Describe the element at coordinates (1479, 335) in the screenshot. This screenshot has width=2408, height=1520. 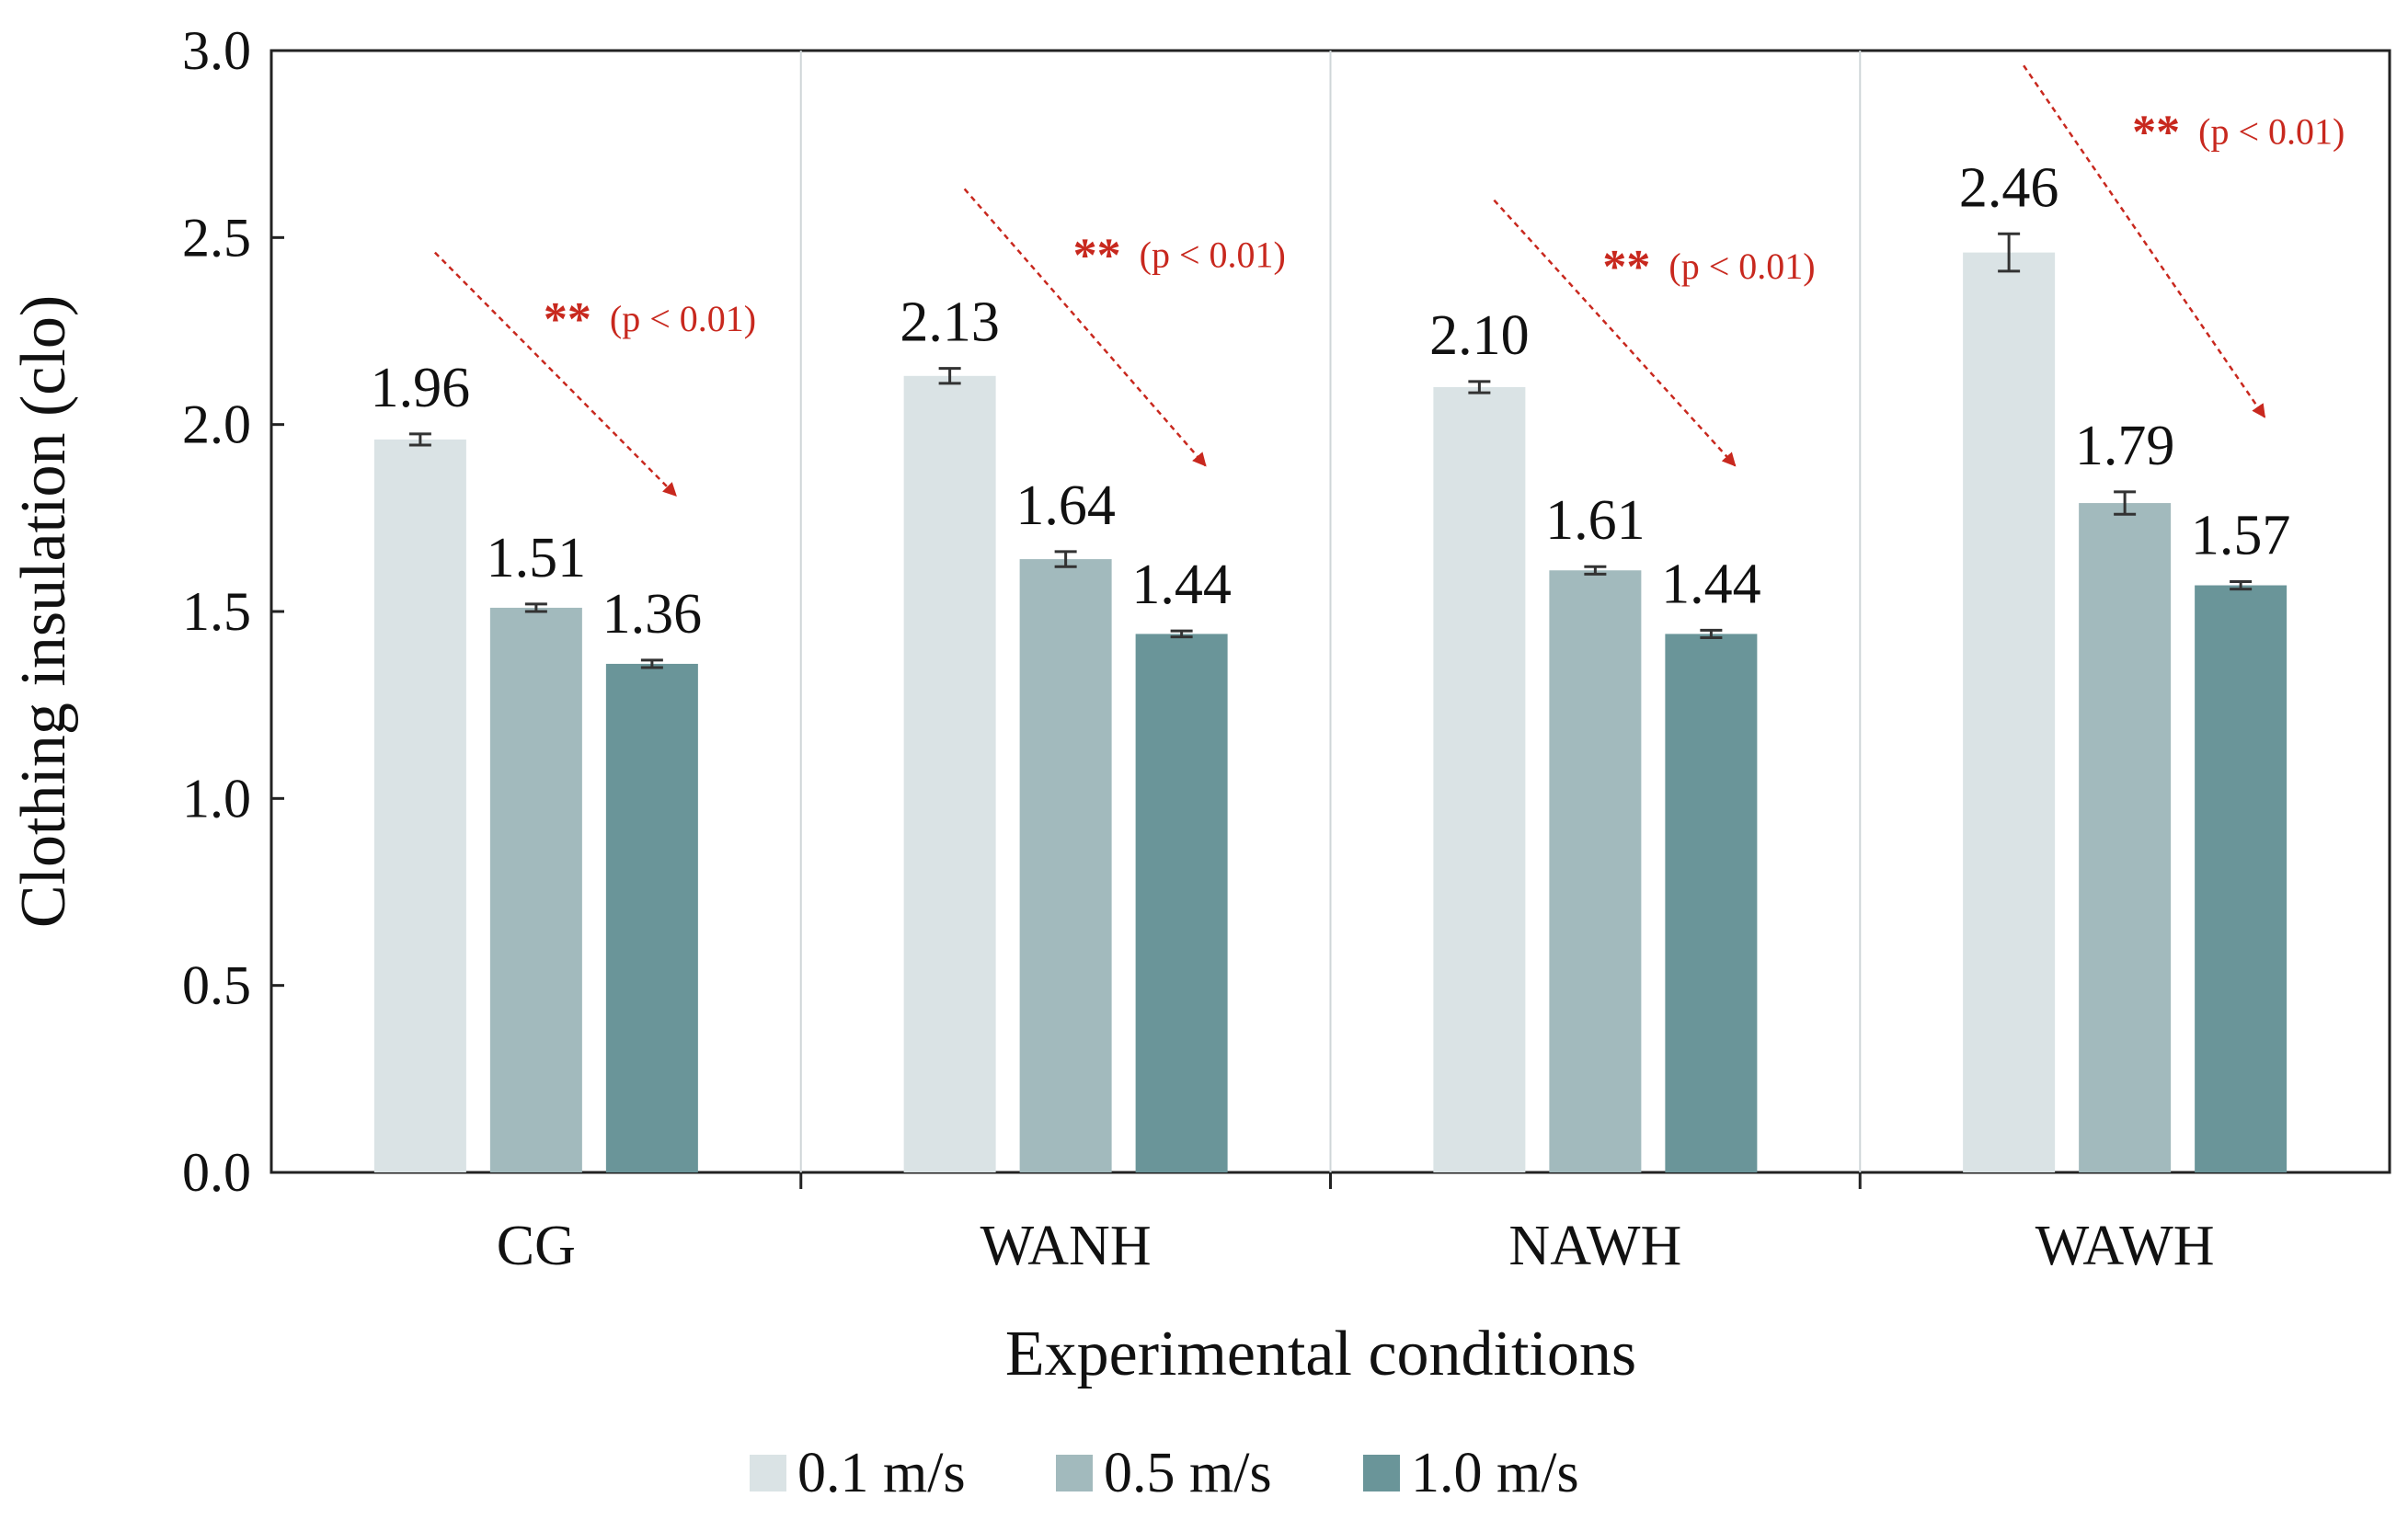
I see `data-label: 2.10` at that location.